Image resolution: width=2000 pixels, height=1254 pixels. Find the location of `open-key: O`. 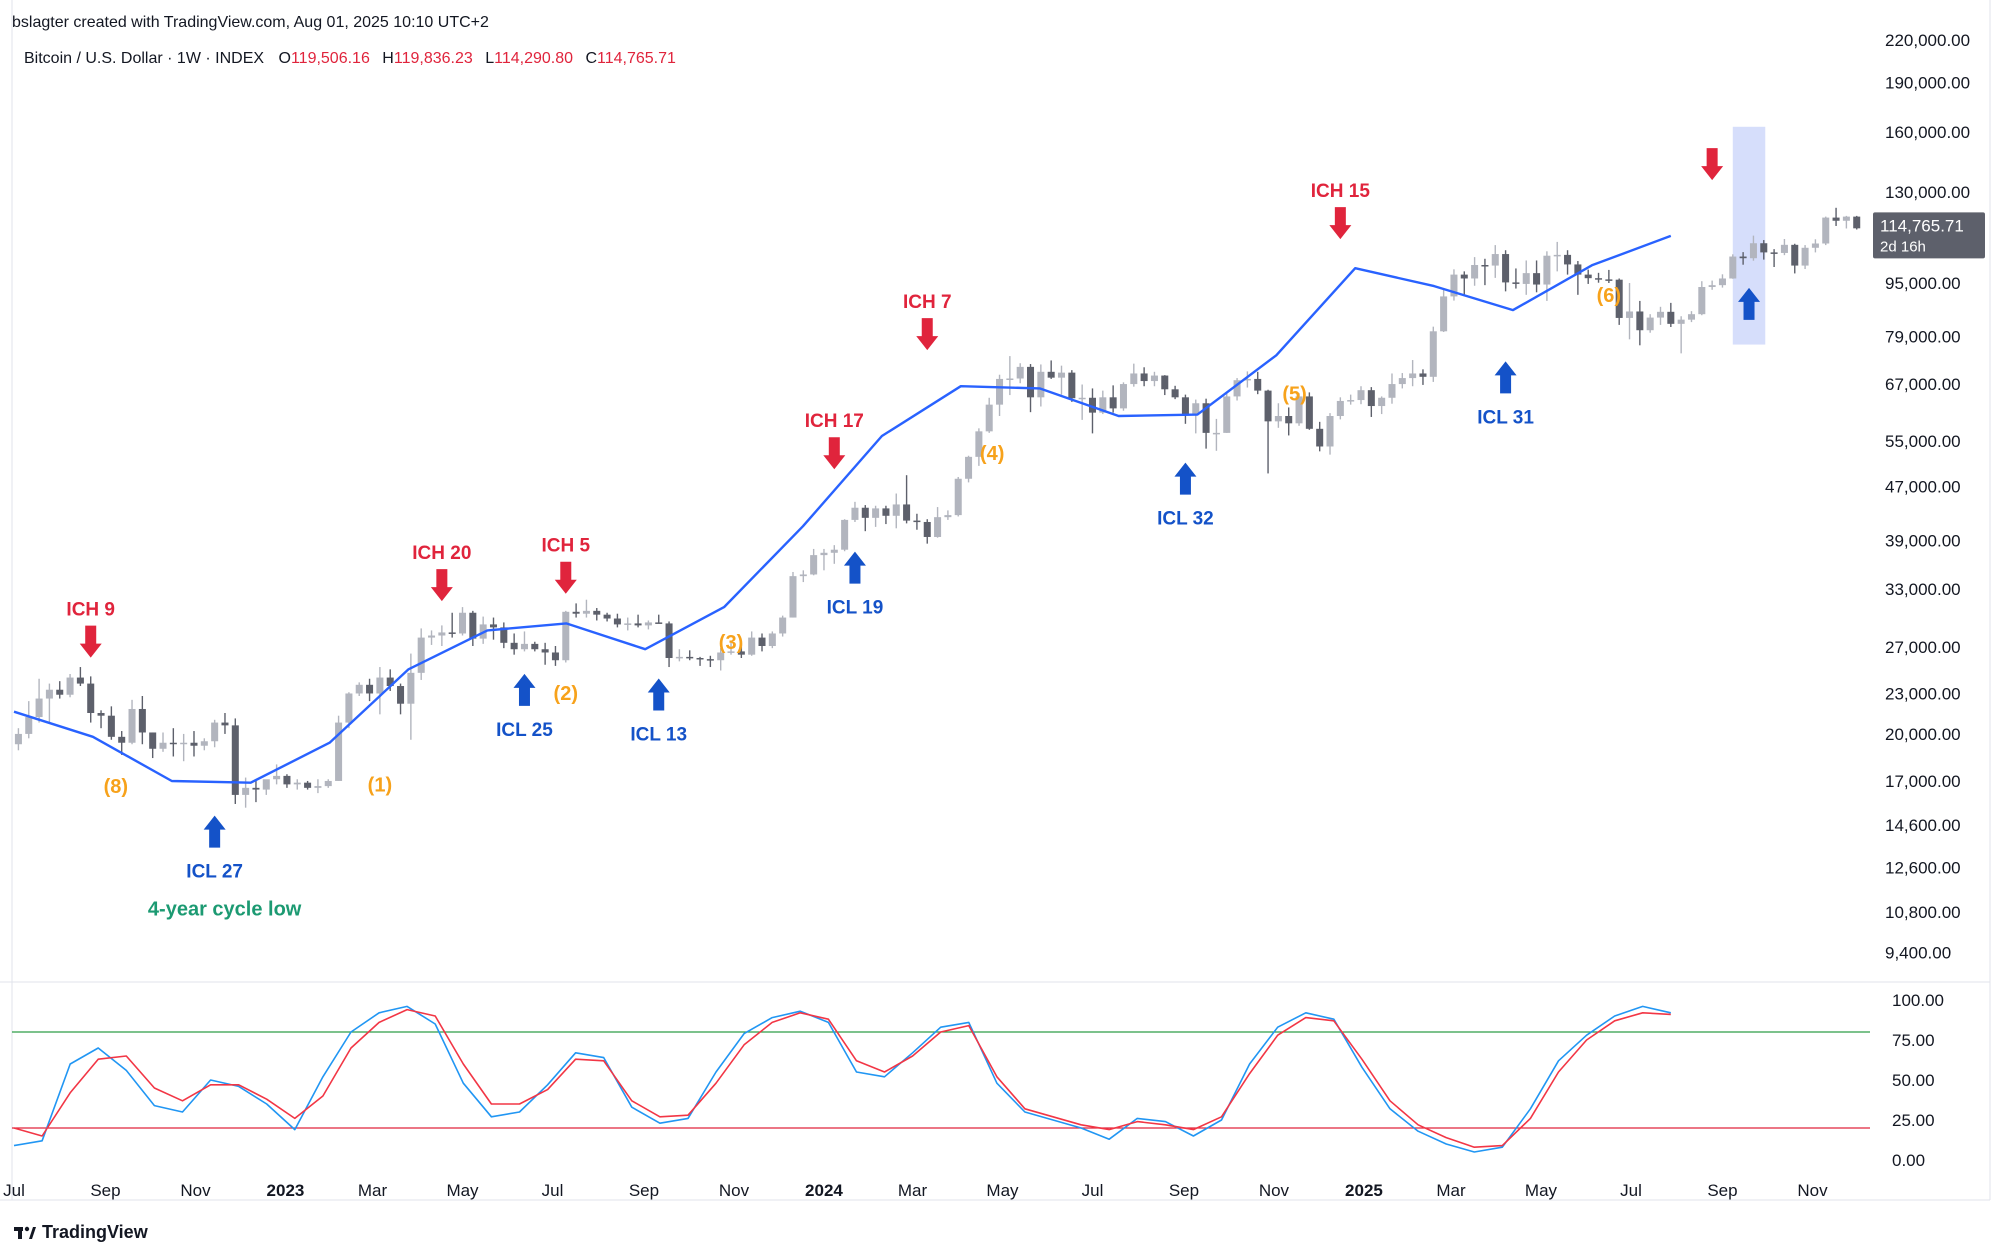

open-key: O is located at coordinates (284, 58).